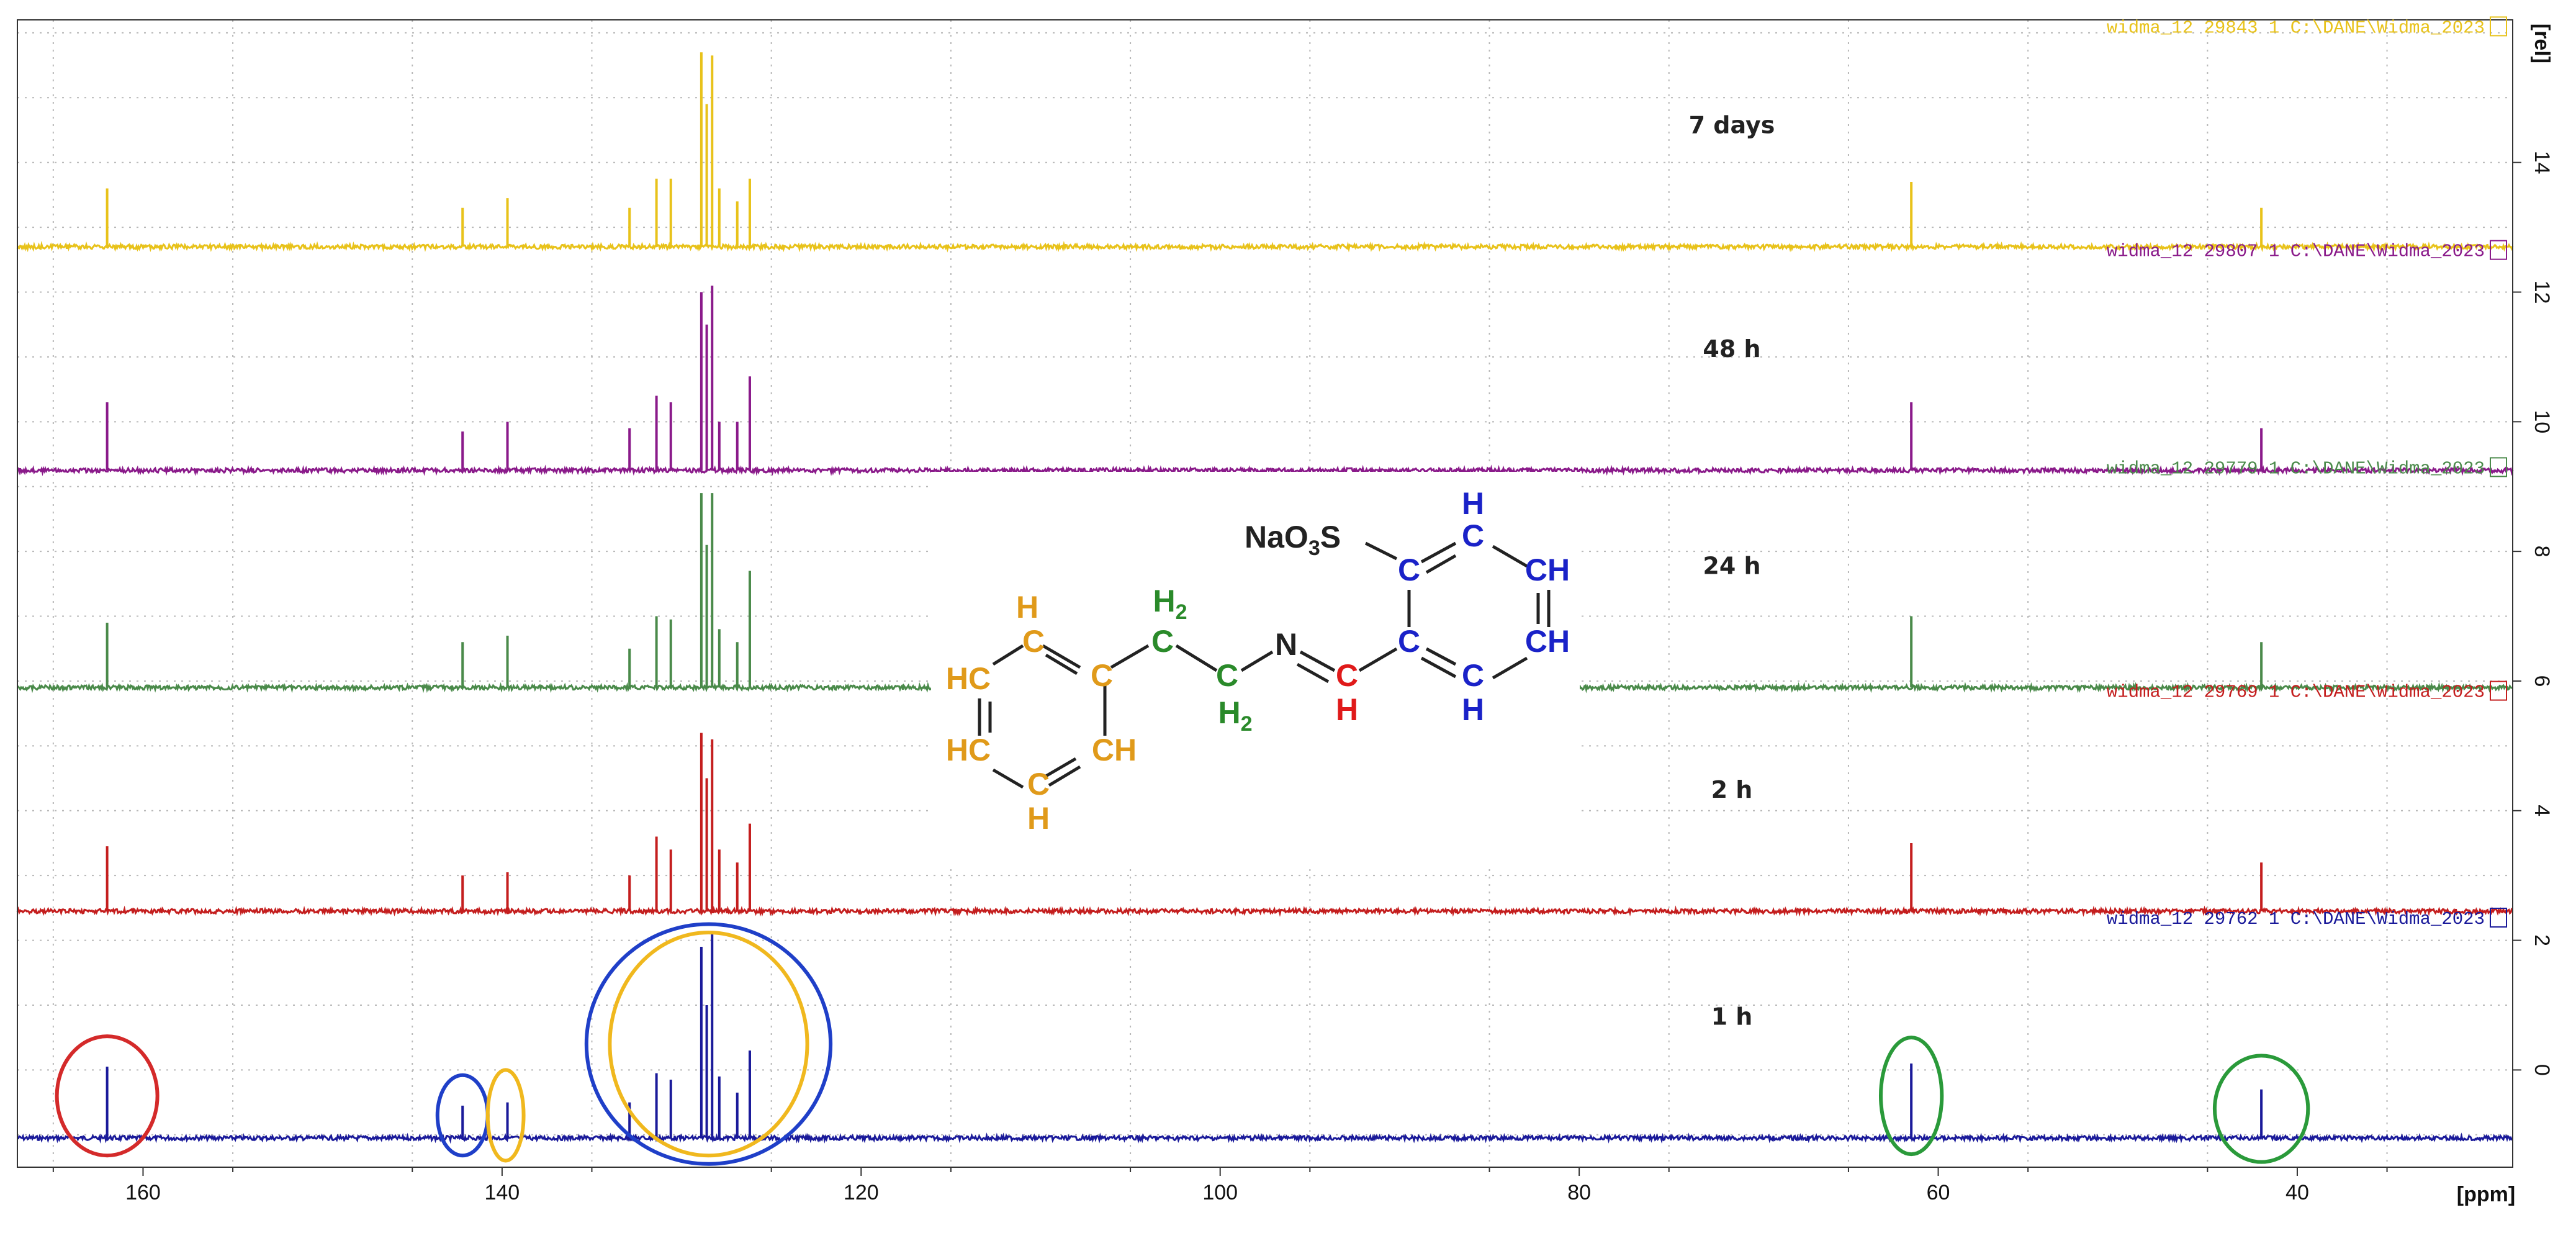  Describe the element at coordinates (1220, 1192) in the screenshot. I see `x-tick-label: 100` at that location.